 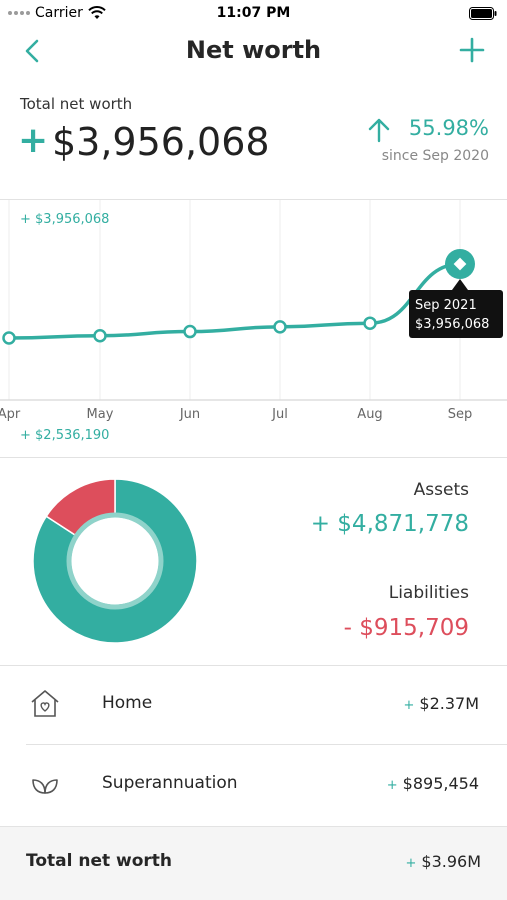 What do you see at coordinates (369, 414) in the screenshot?
I see `x-tick-label: Aug` at bounding box center [369, 414].